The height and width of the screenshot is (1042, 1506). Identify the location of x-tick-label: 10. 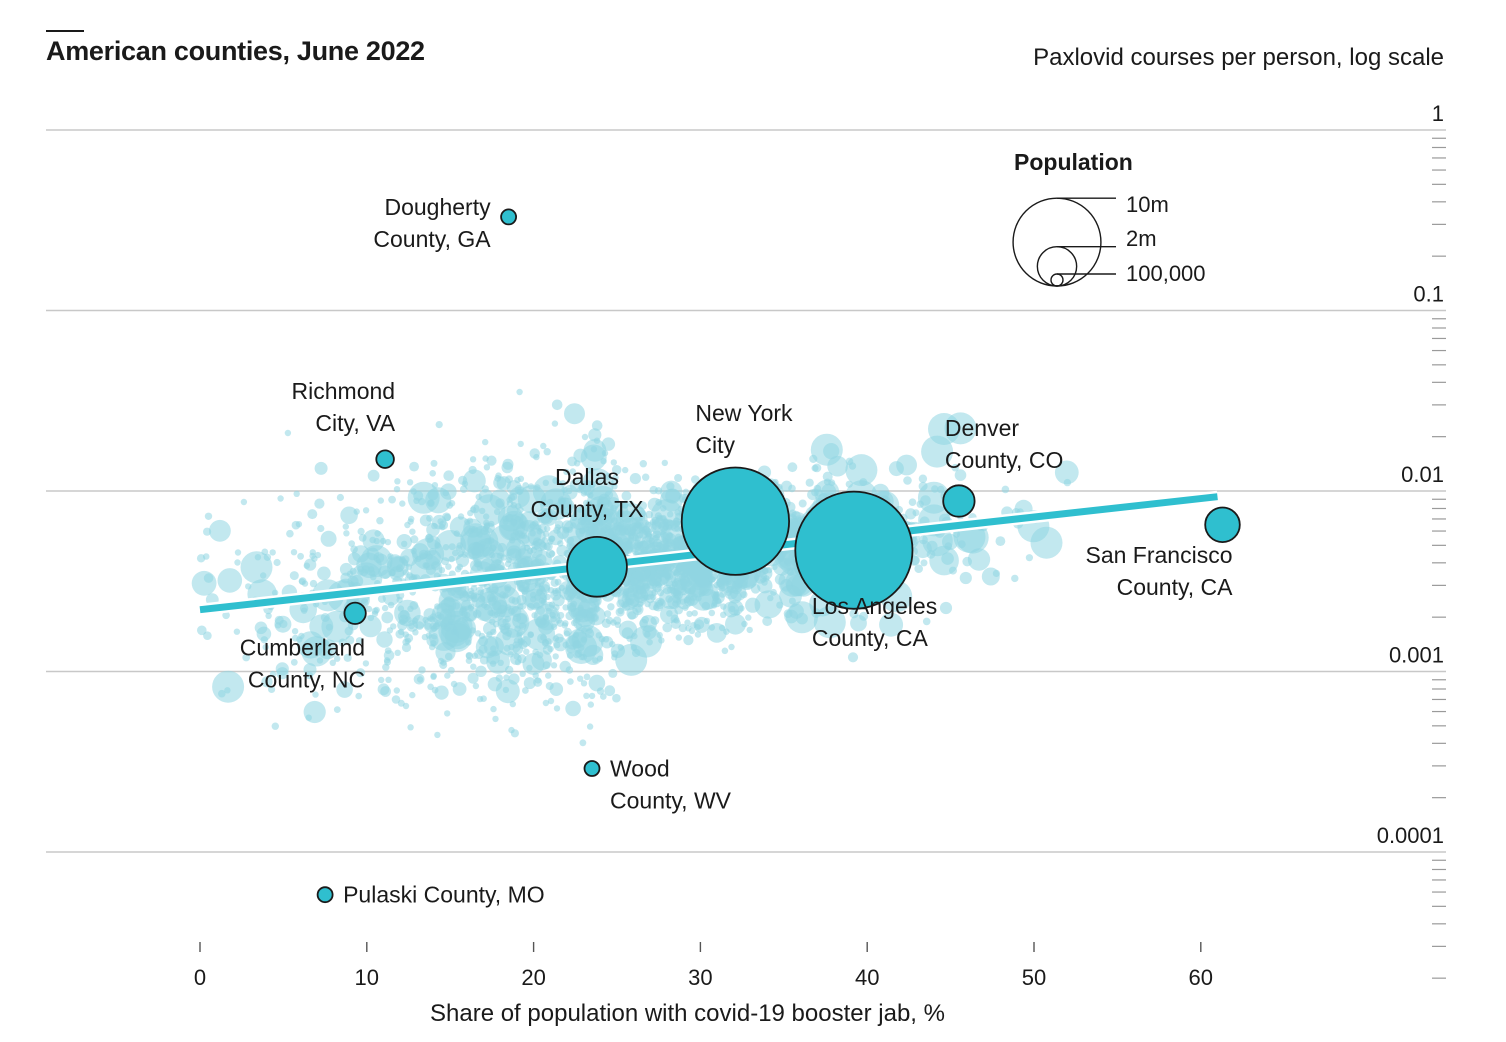
(367, 977).